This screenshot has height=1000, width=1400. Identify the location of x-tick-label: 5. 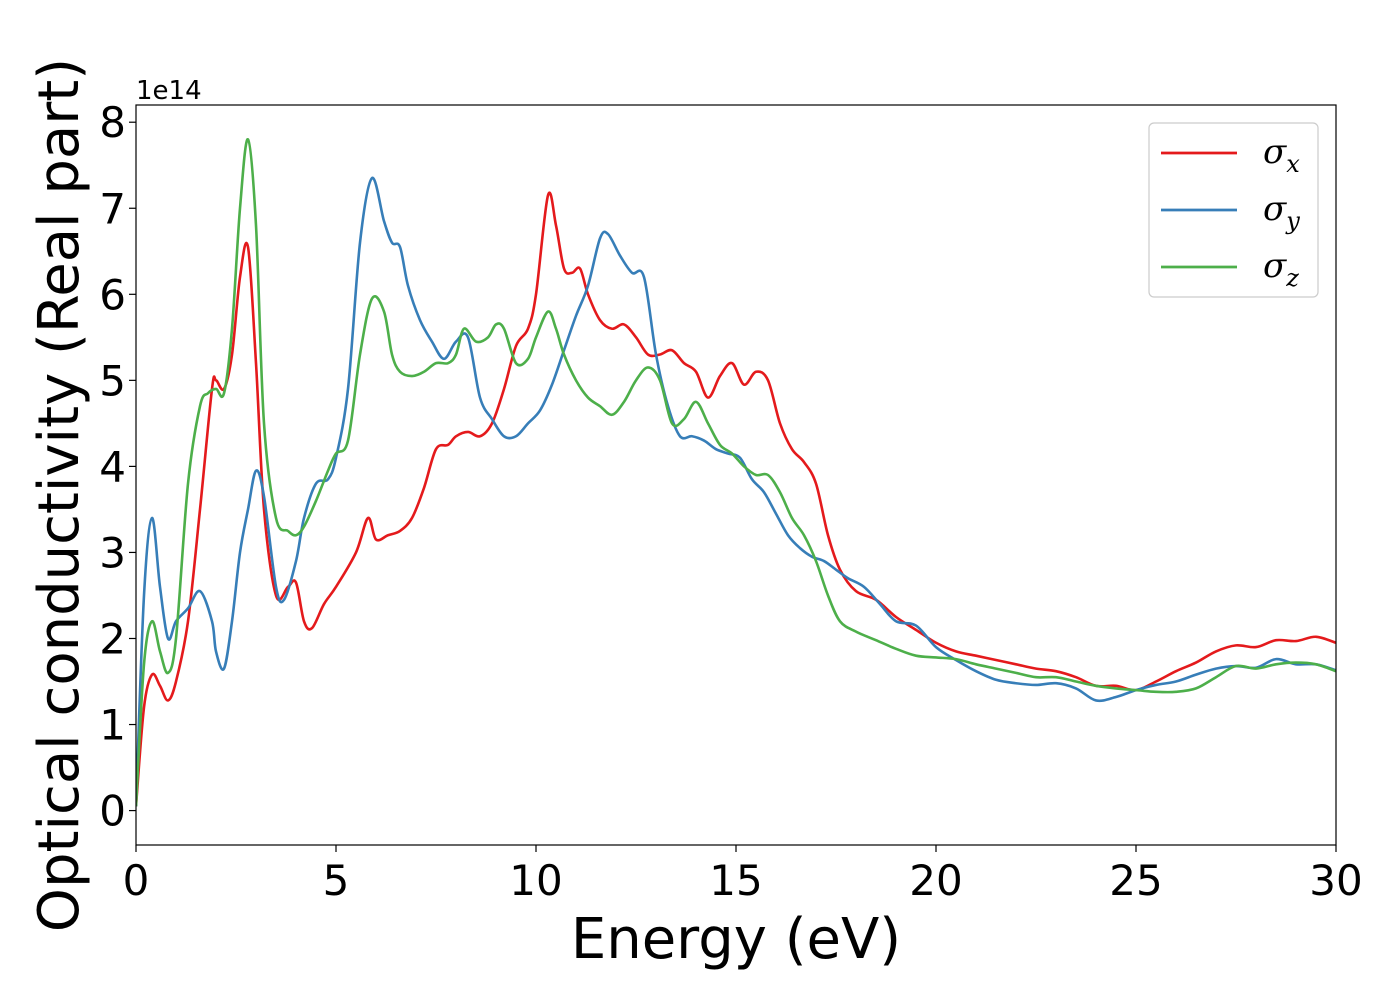
(336, 880).